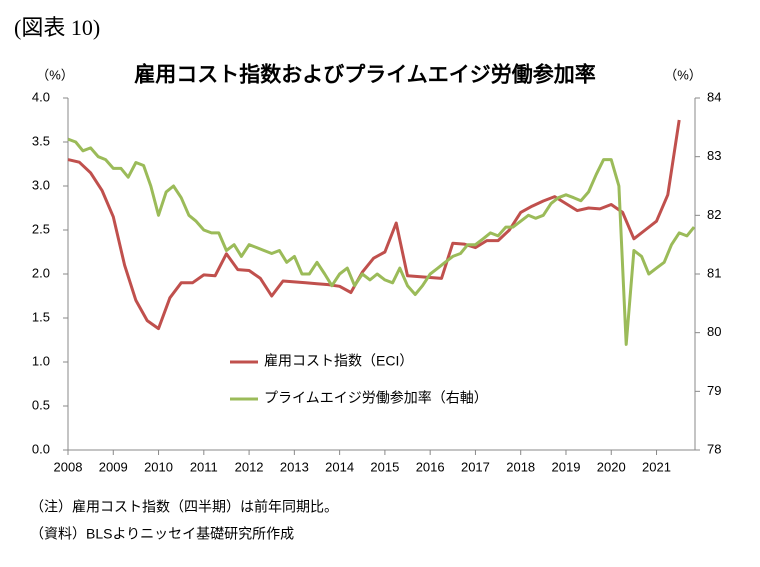 The height and width of the screenshot is (567, 760). I want to click on y-tick-label: 1.5, so click(41, 316).